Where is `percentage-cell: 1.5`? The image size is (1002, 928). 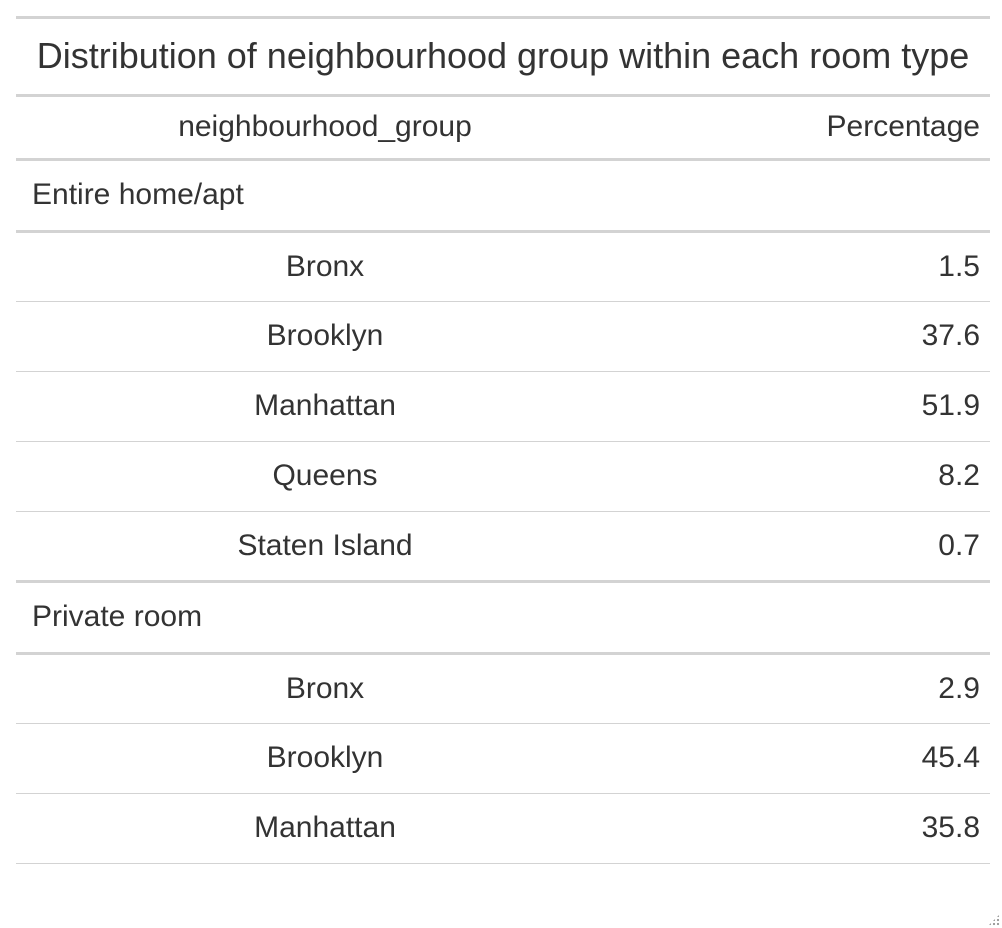
percentage-cell: 1.5 is located at coordinates (817, 266).